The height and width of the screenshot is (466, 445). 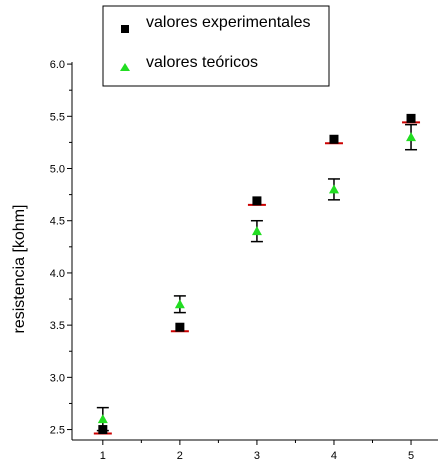 I want to click on y-tick-label: 5.0, so click(x=57, y=170).